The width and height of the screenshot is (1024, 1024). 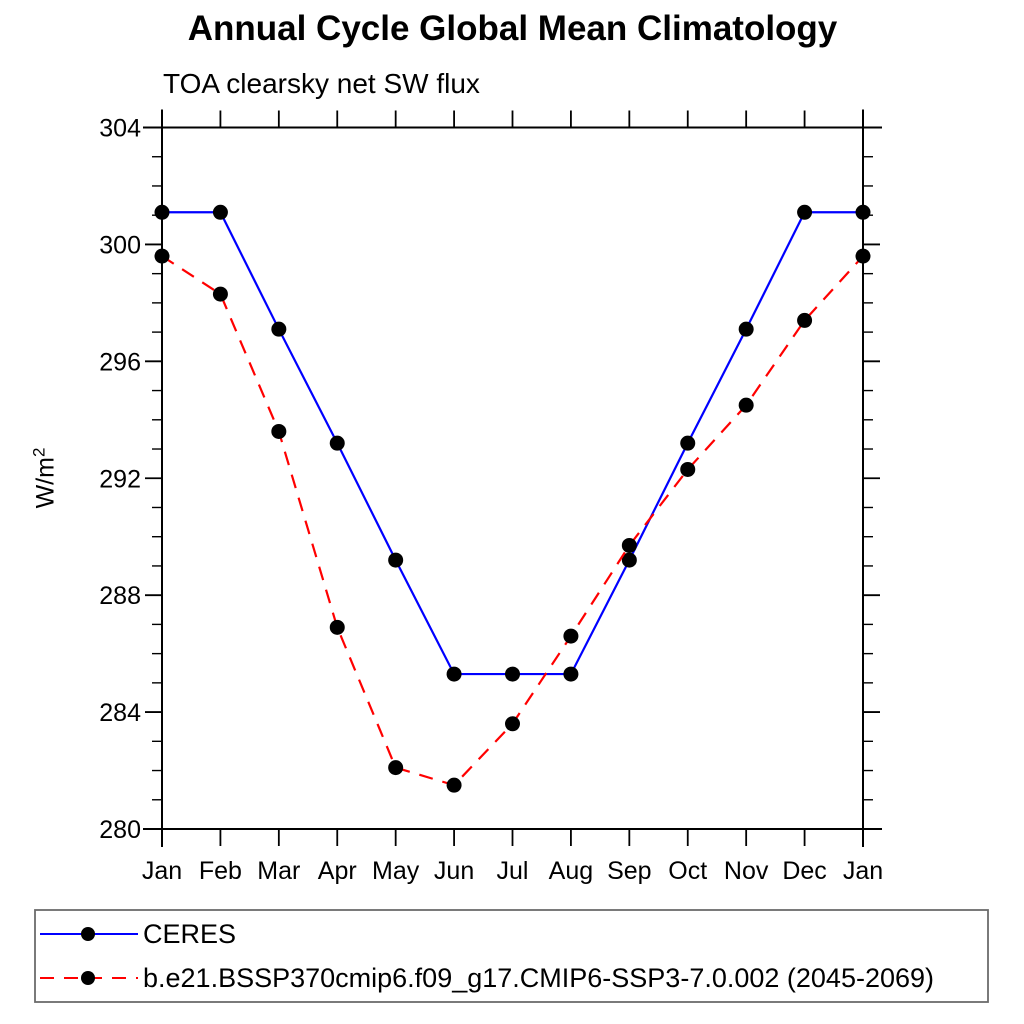 What do you see at coordinates (396, 768) in the screenshot?
I see `model-marker-may` at bounding box center [396, 768].